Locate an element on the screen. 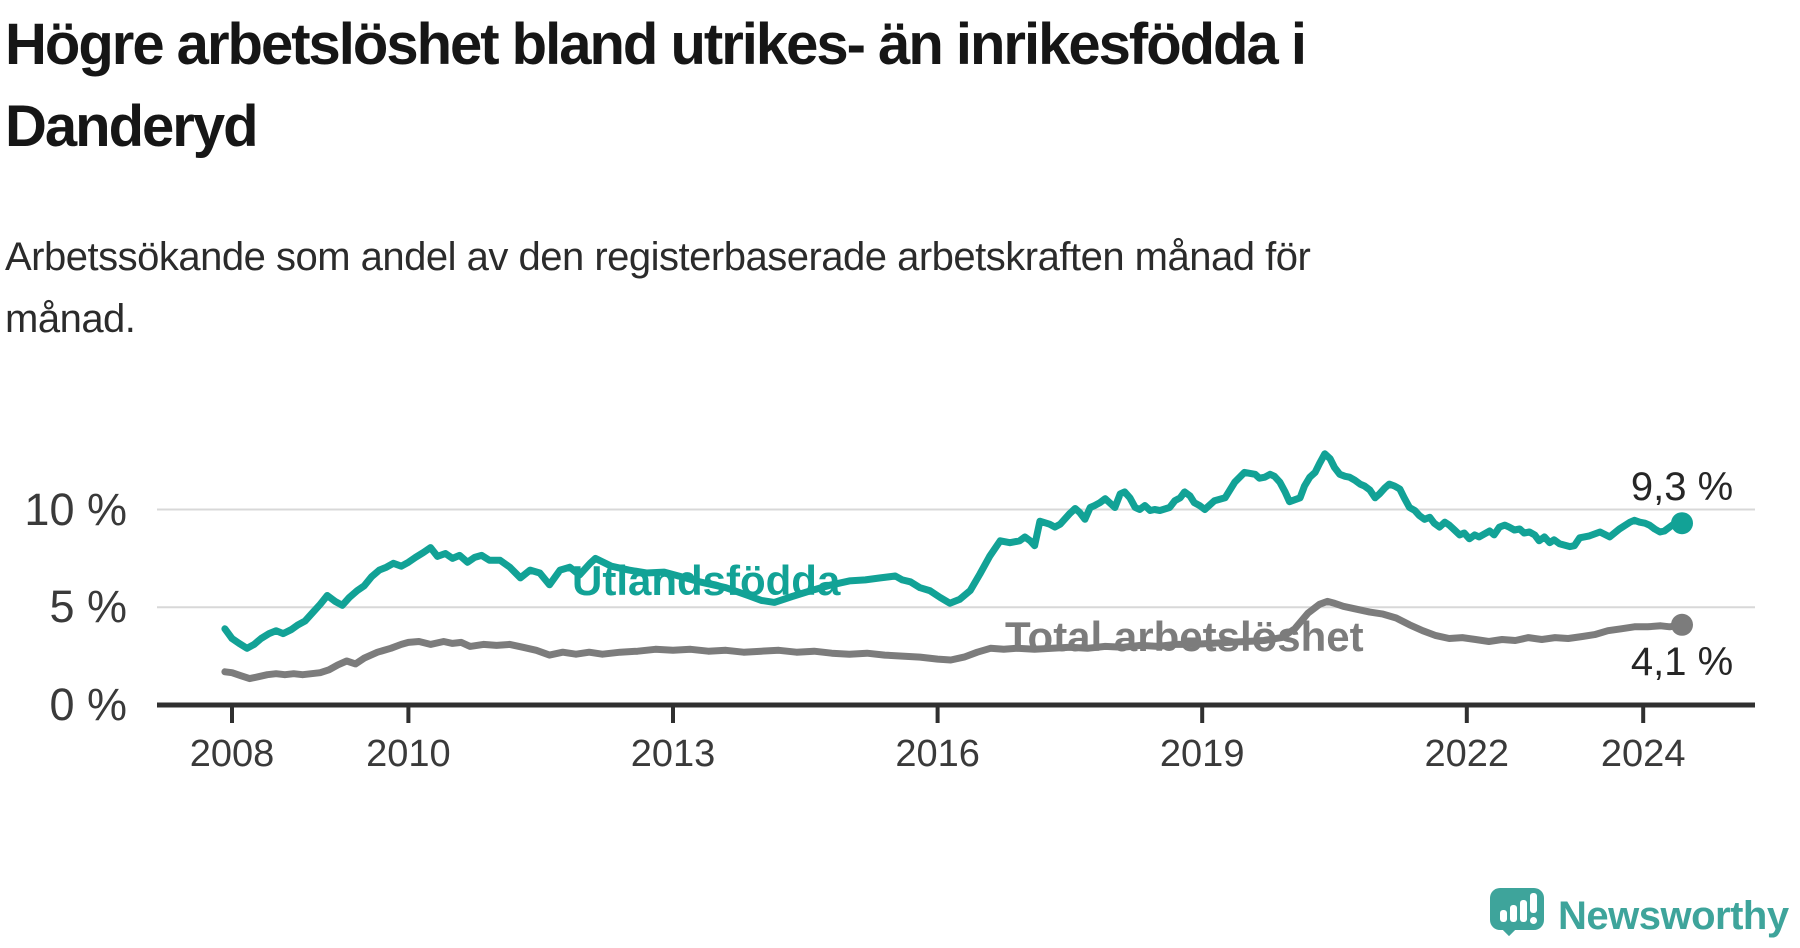 The width and height of the screenshot is (1800, 948). x-axis-tick-2016: 2016 is located at coordinates (937, 754).